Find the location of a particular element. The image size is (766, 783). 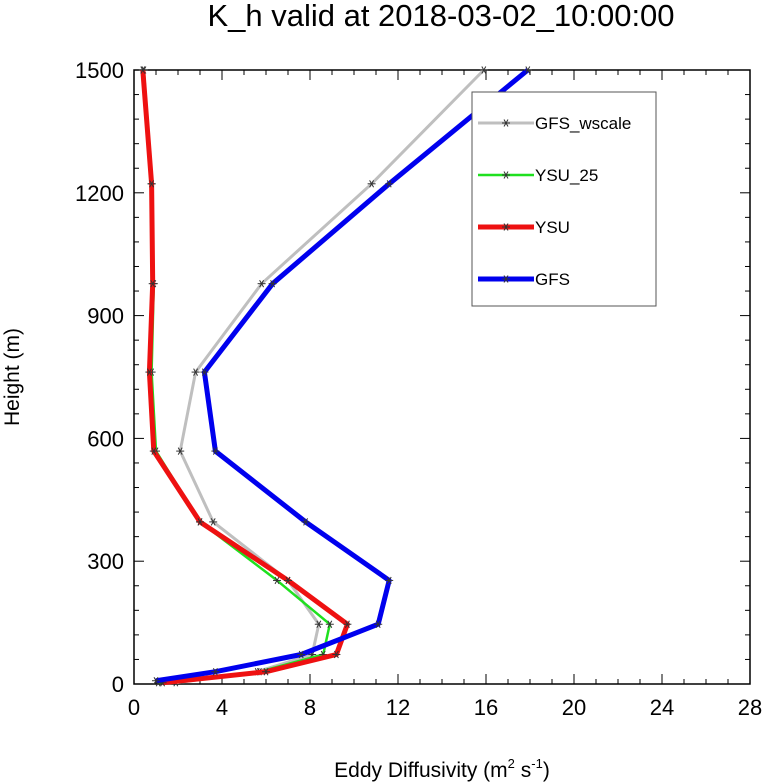

legend-item-ysu: YSU is located at coordinates (524, 227).